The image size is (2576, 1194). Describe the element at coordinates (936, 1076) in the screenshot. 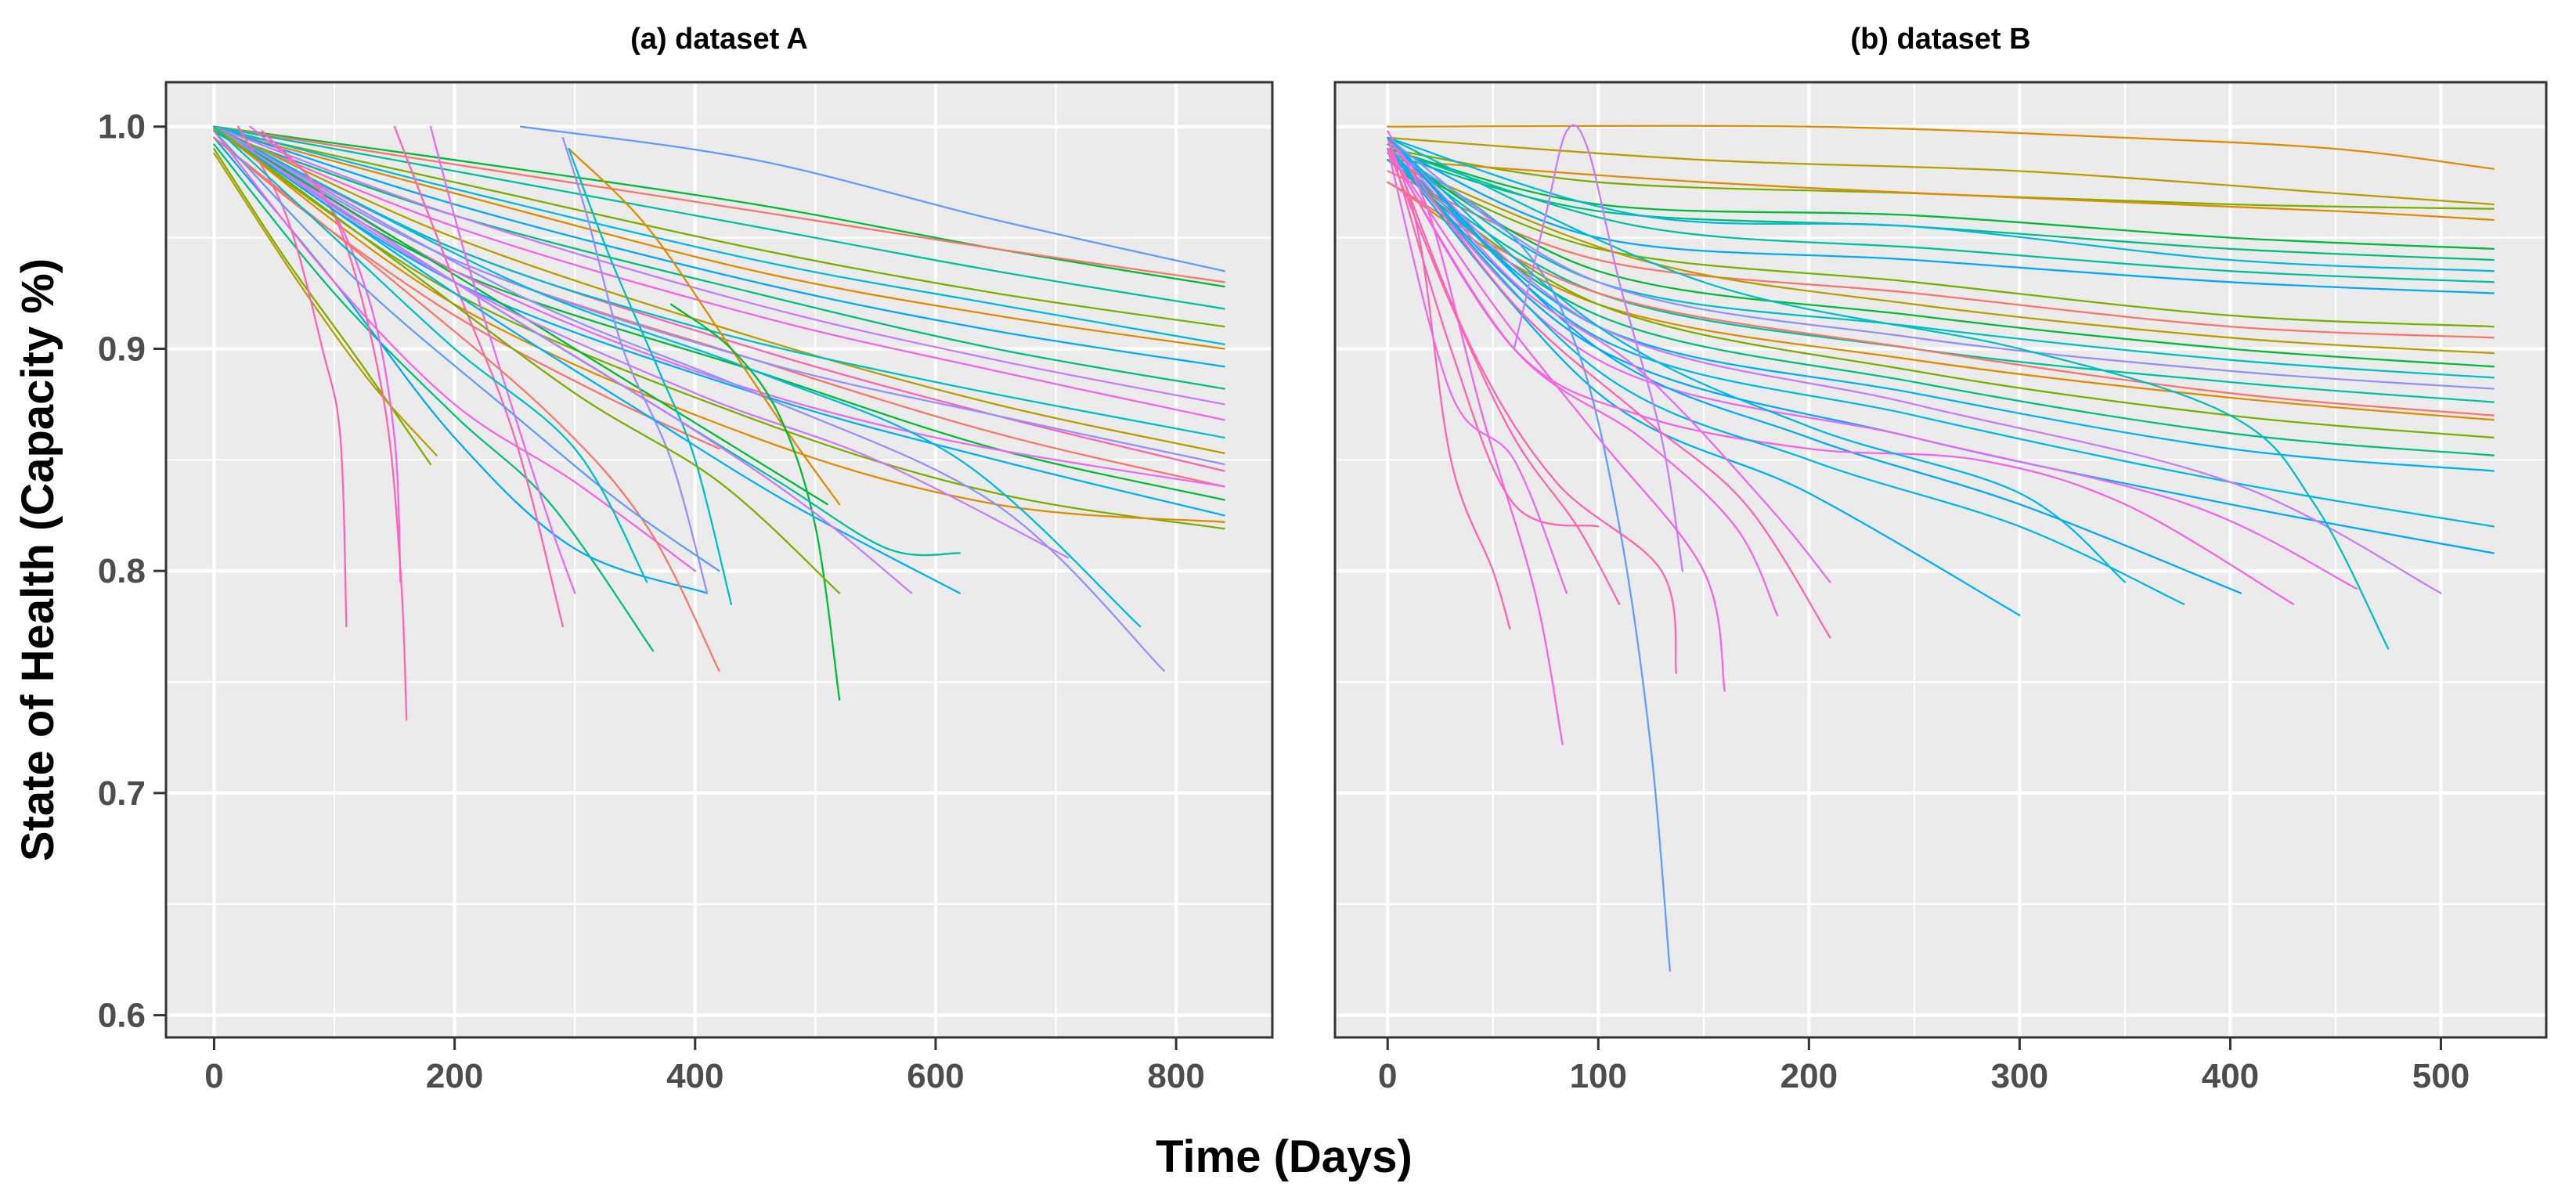

I see `x-tick-label: 600` at that location.